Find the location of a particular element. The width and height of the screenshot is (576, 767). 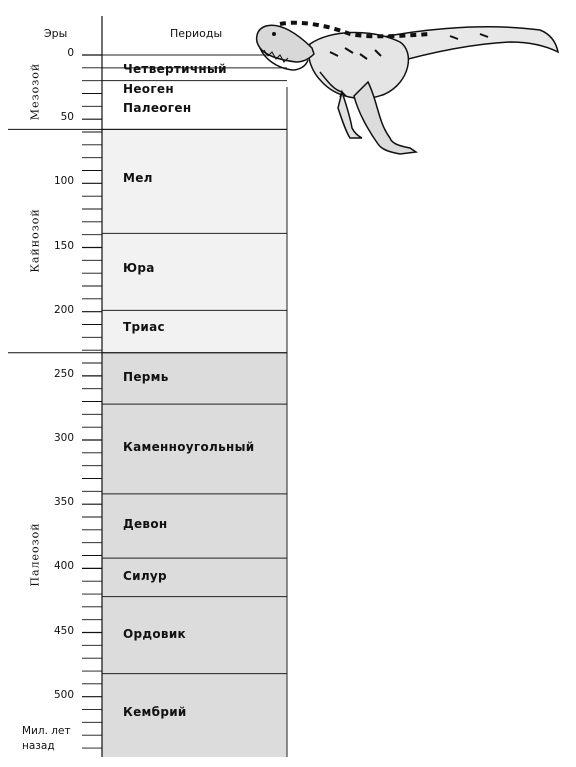

period-label: Кембрий is located at coordinates (155, 712).